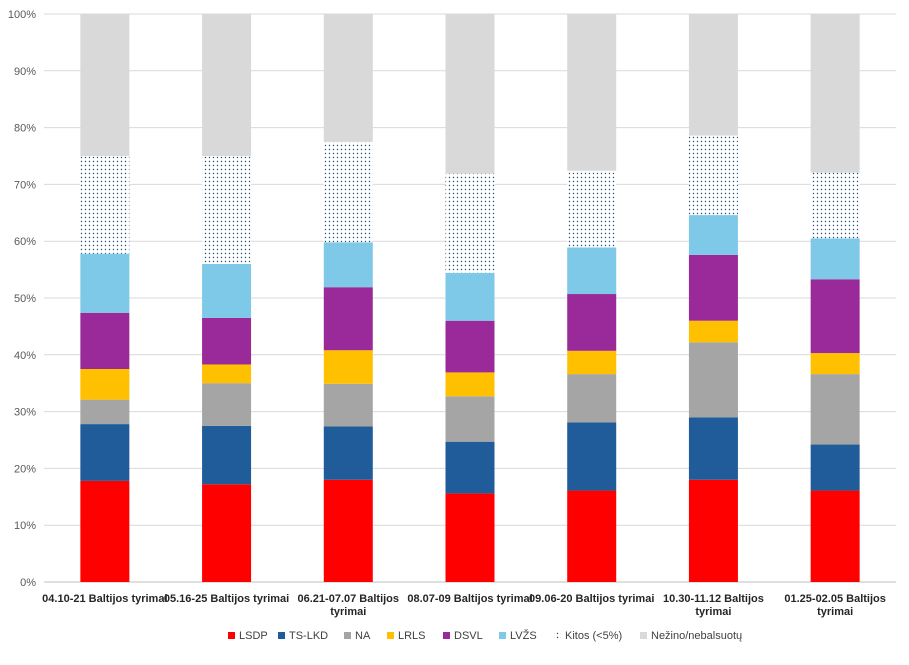 Image resolution: width=909 pixels, height=665 pixels. Describe the element at coordinates (25, 469) in the screenshot. I see `y-tick-label: 20%` at that location.